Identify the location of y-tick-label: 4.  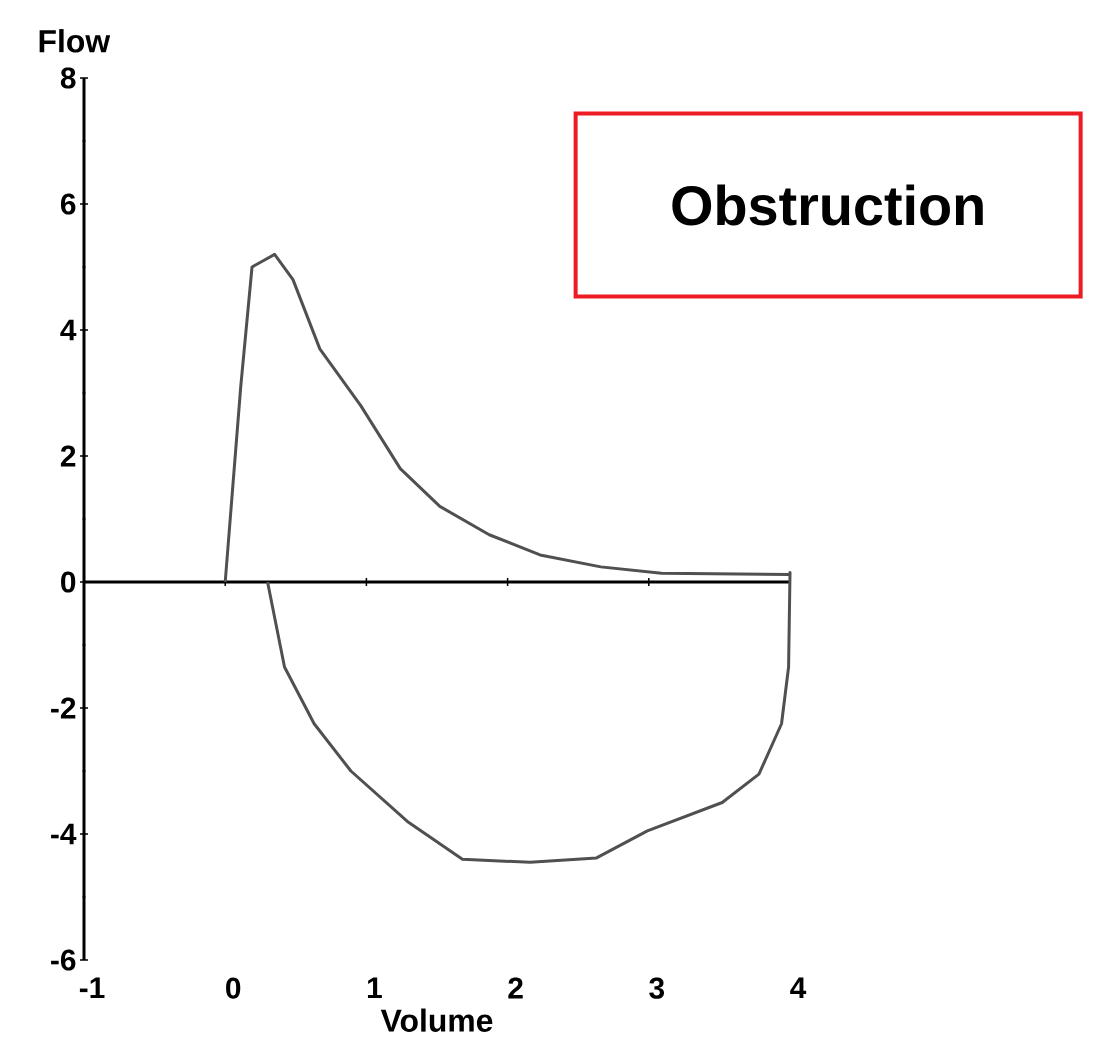
(68, 330).